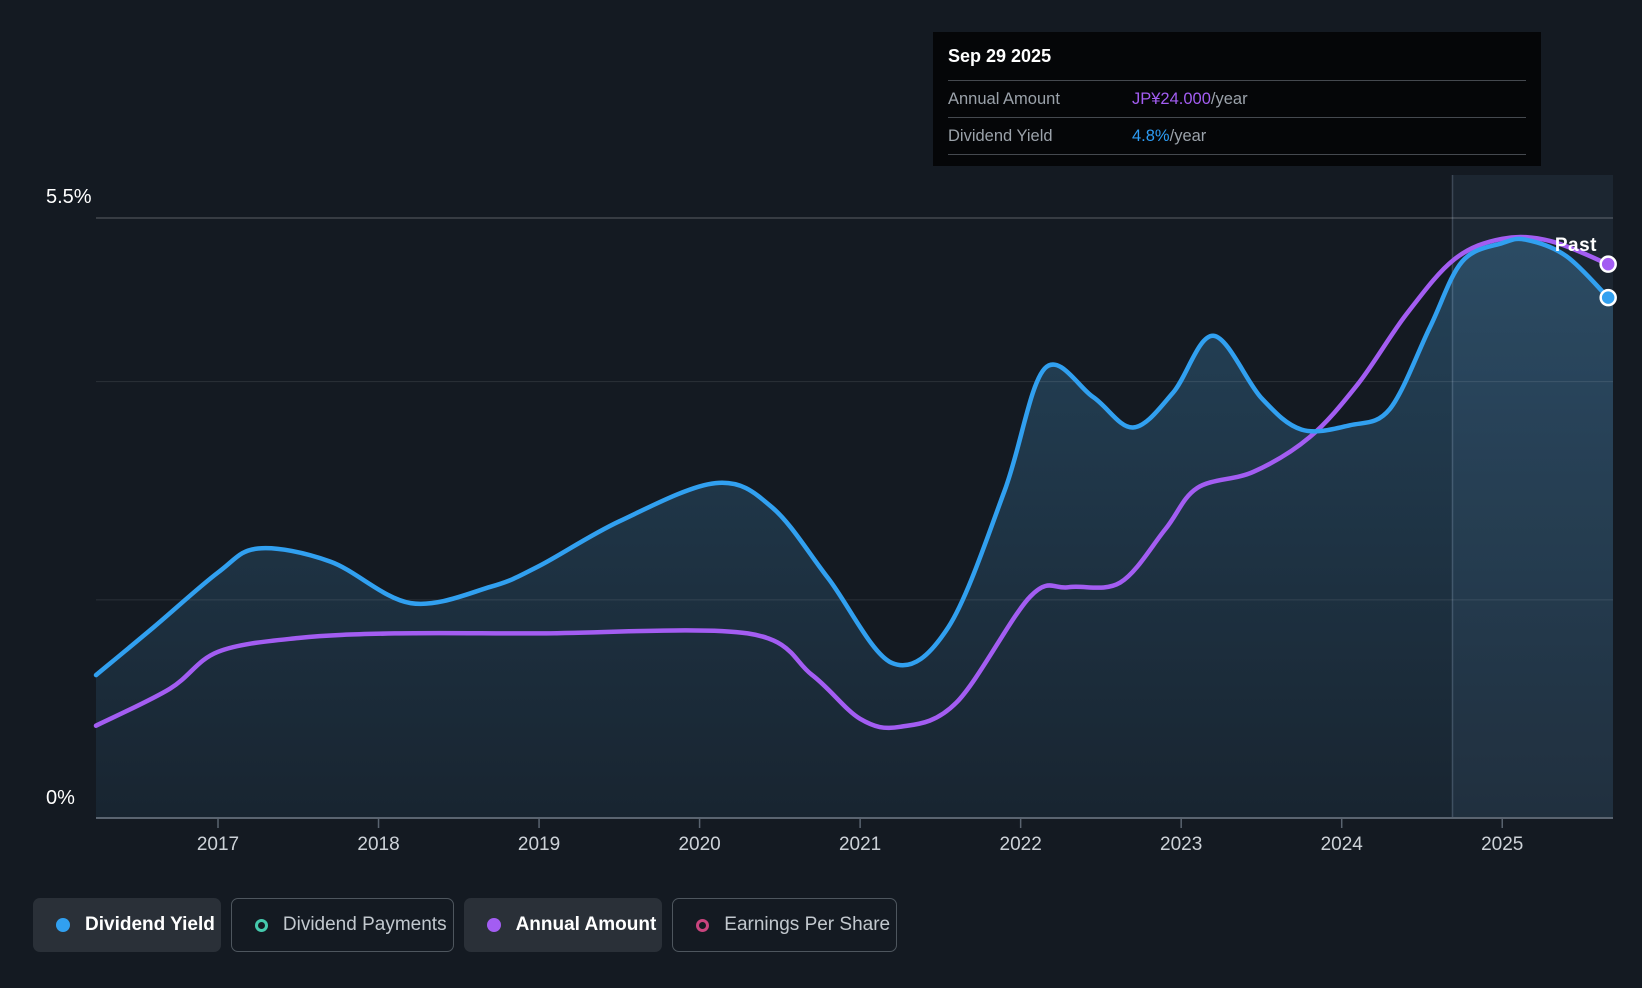  I want to click on tooltip-value: JP¥24.000, so click(1171, 98).